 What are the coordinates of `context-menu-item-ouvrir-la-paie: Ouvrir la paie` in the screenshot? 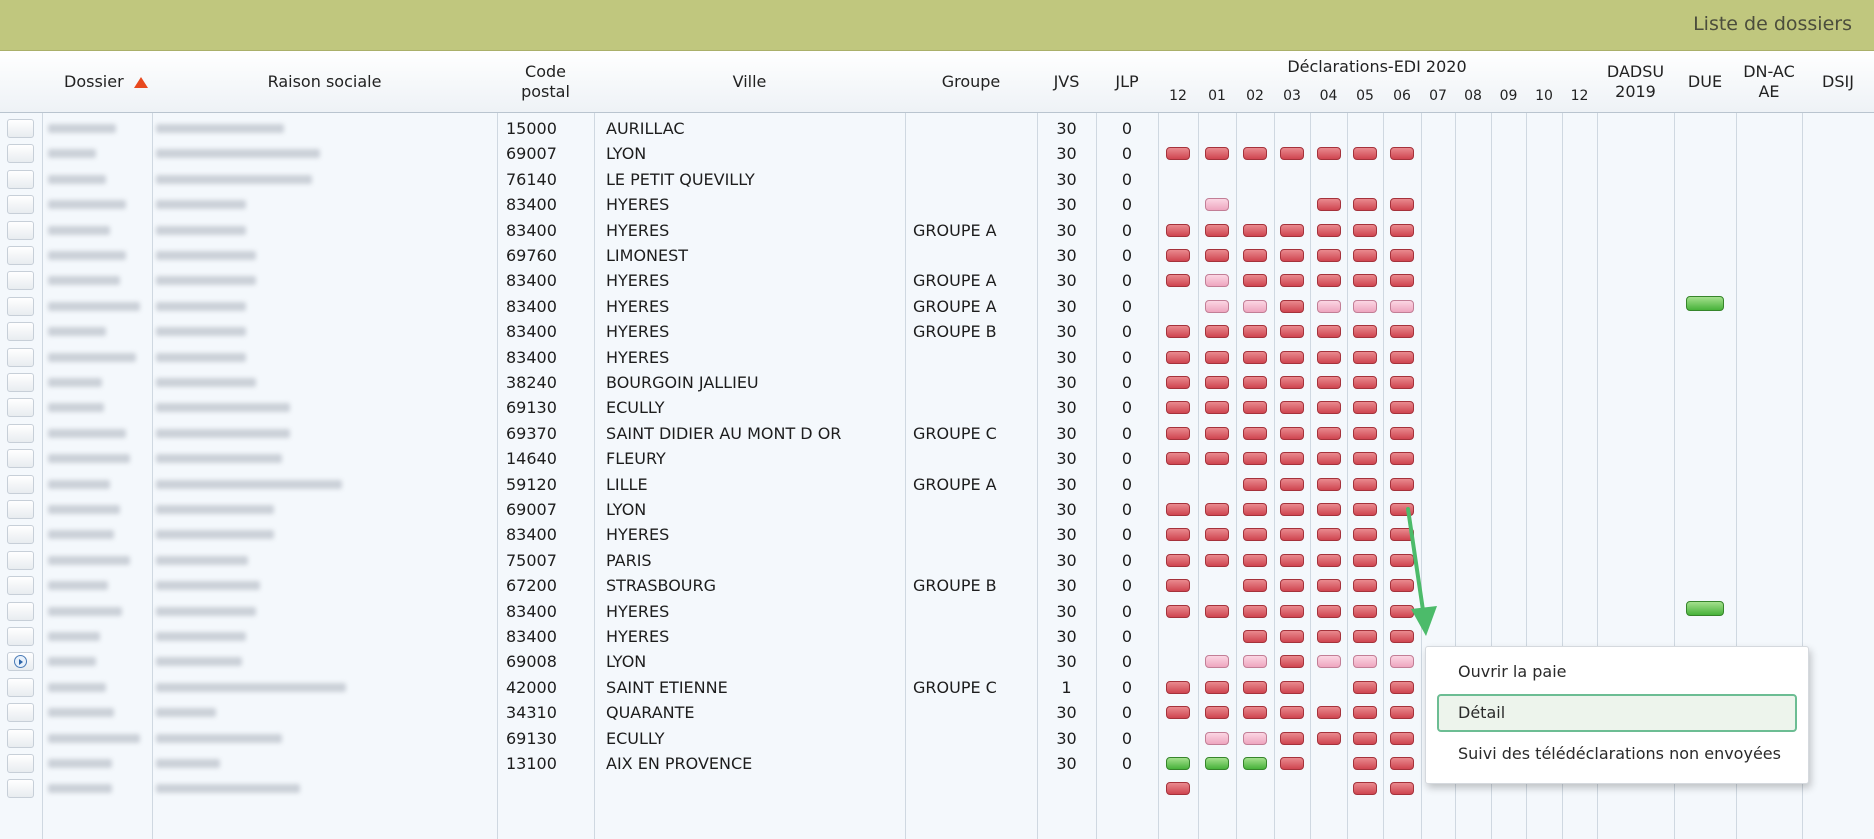 It's located at (1512, 671).